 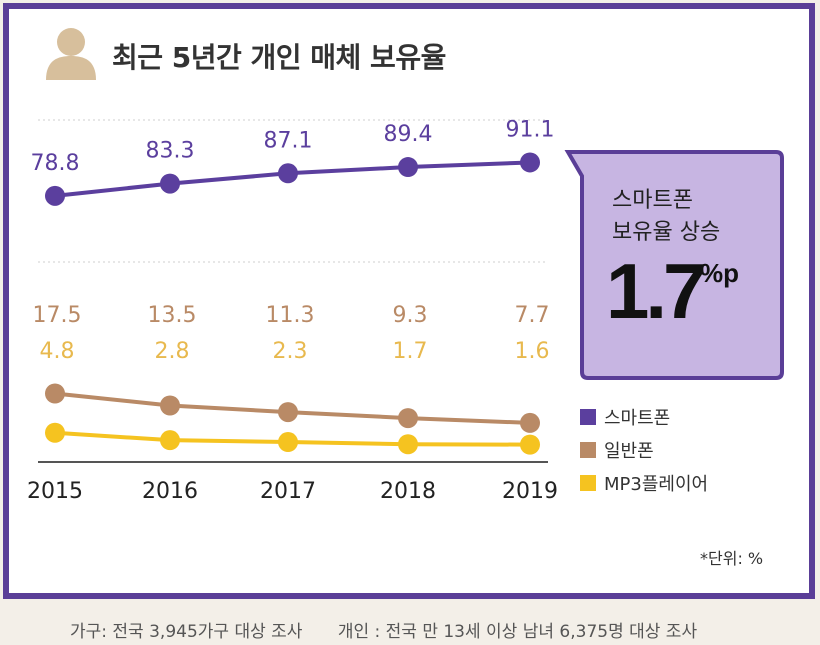 What do you see at coordinates (170, 151) in the screenshot?
I see `data-label-0-1: 83.3` at bounding box center [170, 151].